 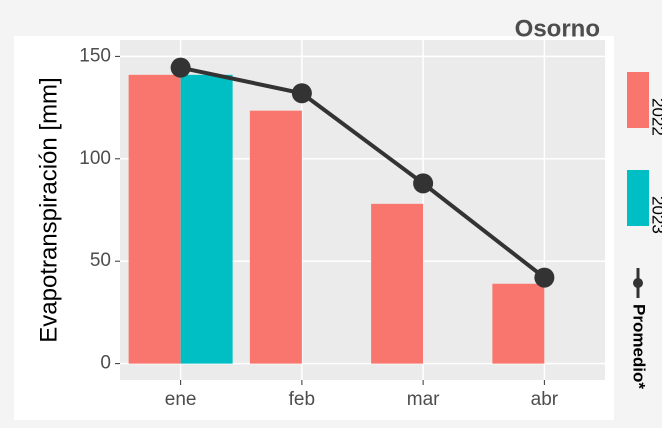 I want to click on chart-title: Osorno, so click(x=557, y=28).